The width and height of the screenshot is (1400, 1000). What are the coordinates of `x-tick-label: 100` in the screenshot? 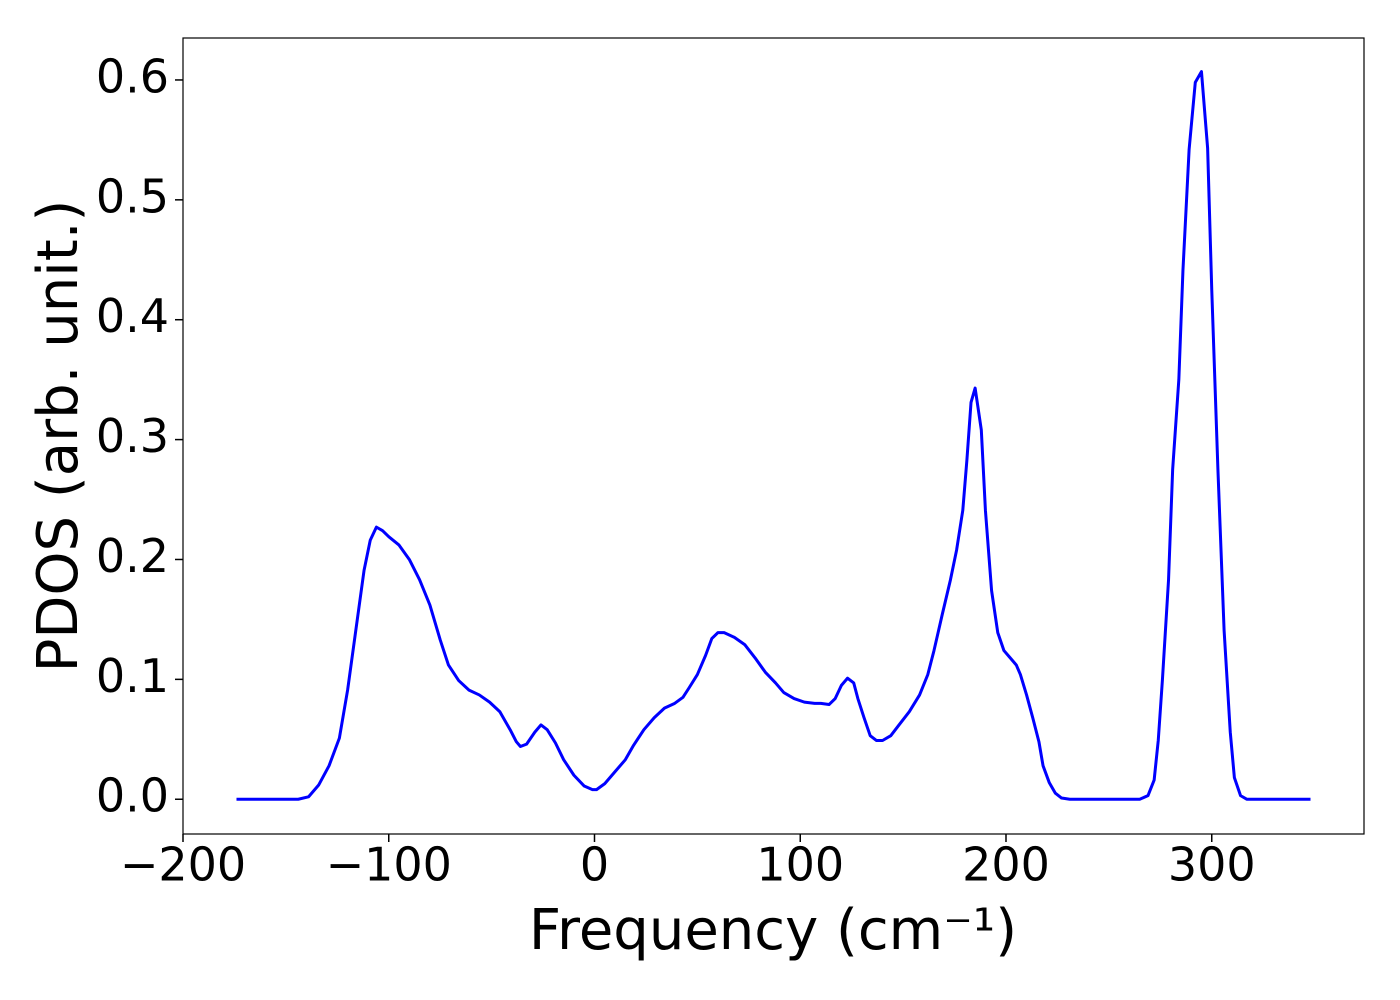 It's located at (800, 865).